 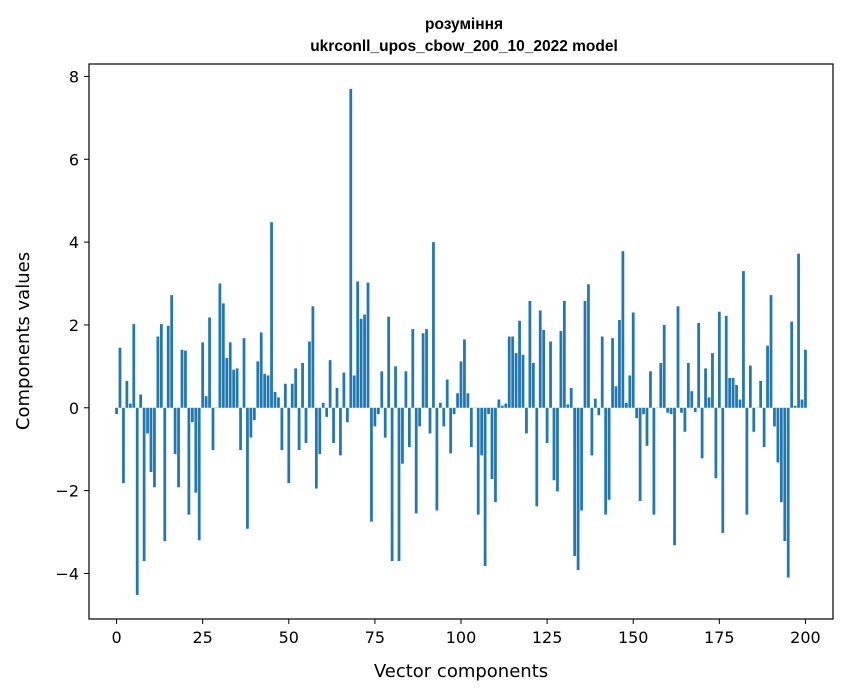 What do you see at coordinates (805, 637) in the screenshot?
I see `x-tick-label: 200` at bounding box center [805, 637].